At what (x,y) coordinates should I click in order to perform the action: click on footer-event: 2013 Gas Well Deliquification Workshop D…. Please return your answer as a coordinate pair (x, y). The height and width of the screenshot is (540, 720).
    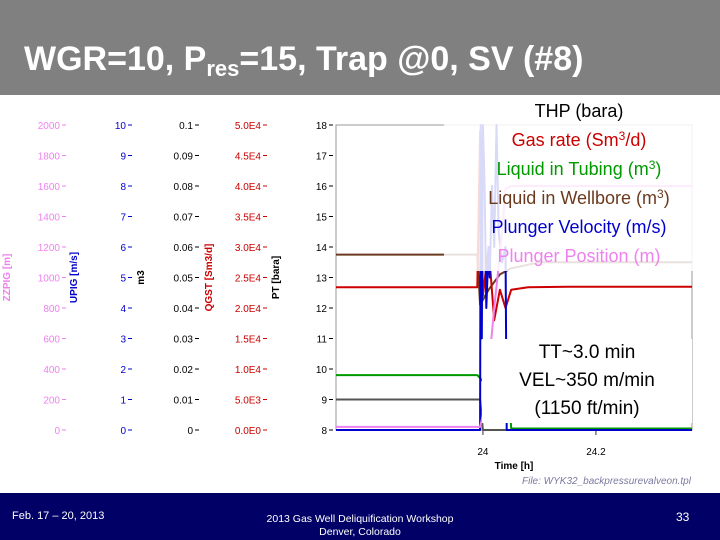
    Looking at the image, I should click on (360, 526).